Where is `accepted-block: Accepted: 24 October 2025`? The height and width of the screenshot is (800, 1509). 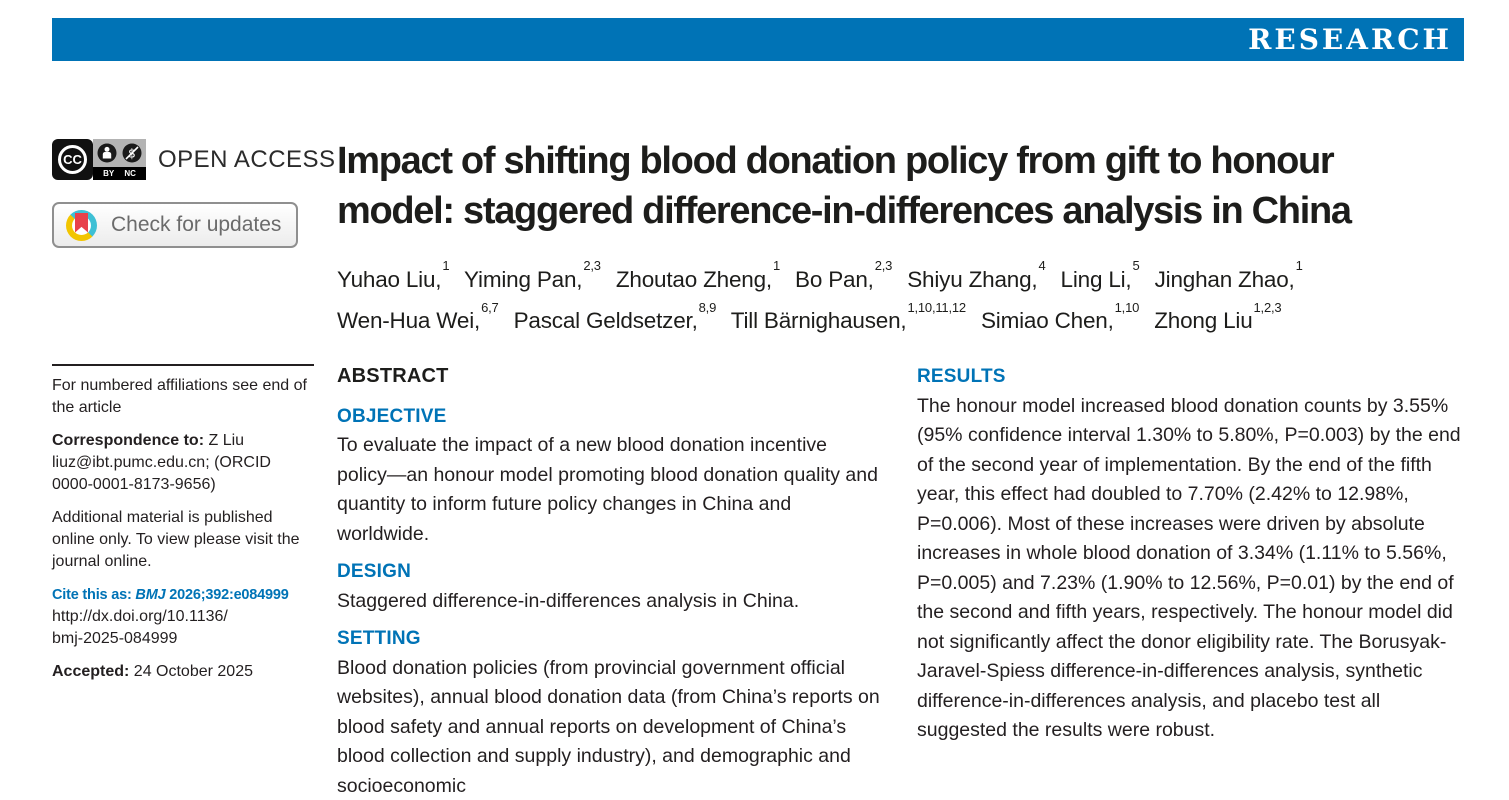
accepted-block: Accepted: 24 October 2025 is located at coordinates (183, 672).